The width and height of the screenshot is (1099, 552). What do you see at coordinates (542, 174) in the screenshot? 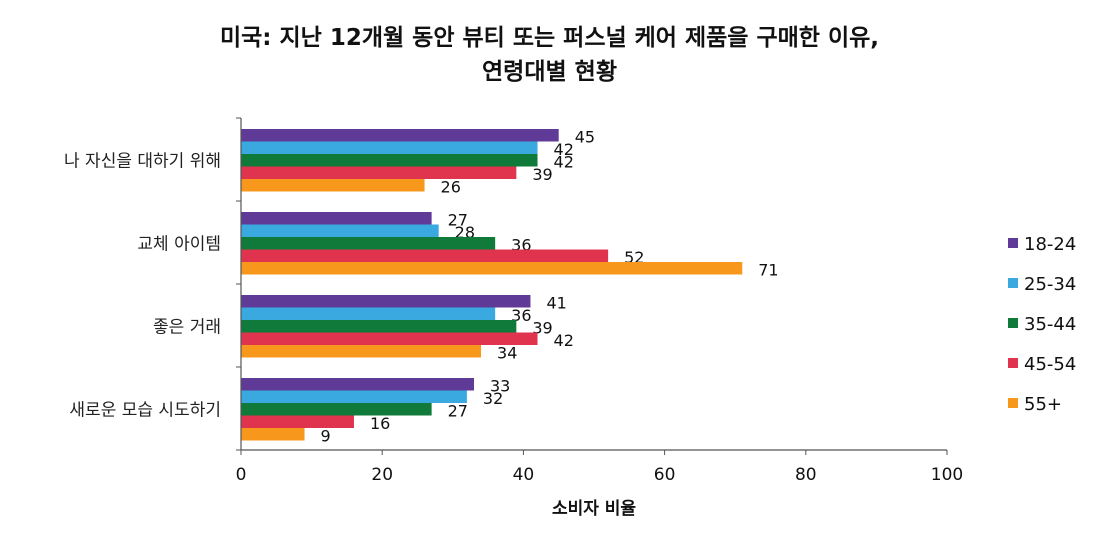
I see `data-label: 39` at bounding box center [542, 174].